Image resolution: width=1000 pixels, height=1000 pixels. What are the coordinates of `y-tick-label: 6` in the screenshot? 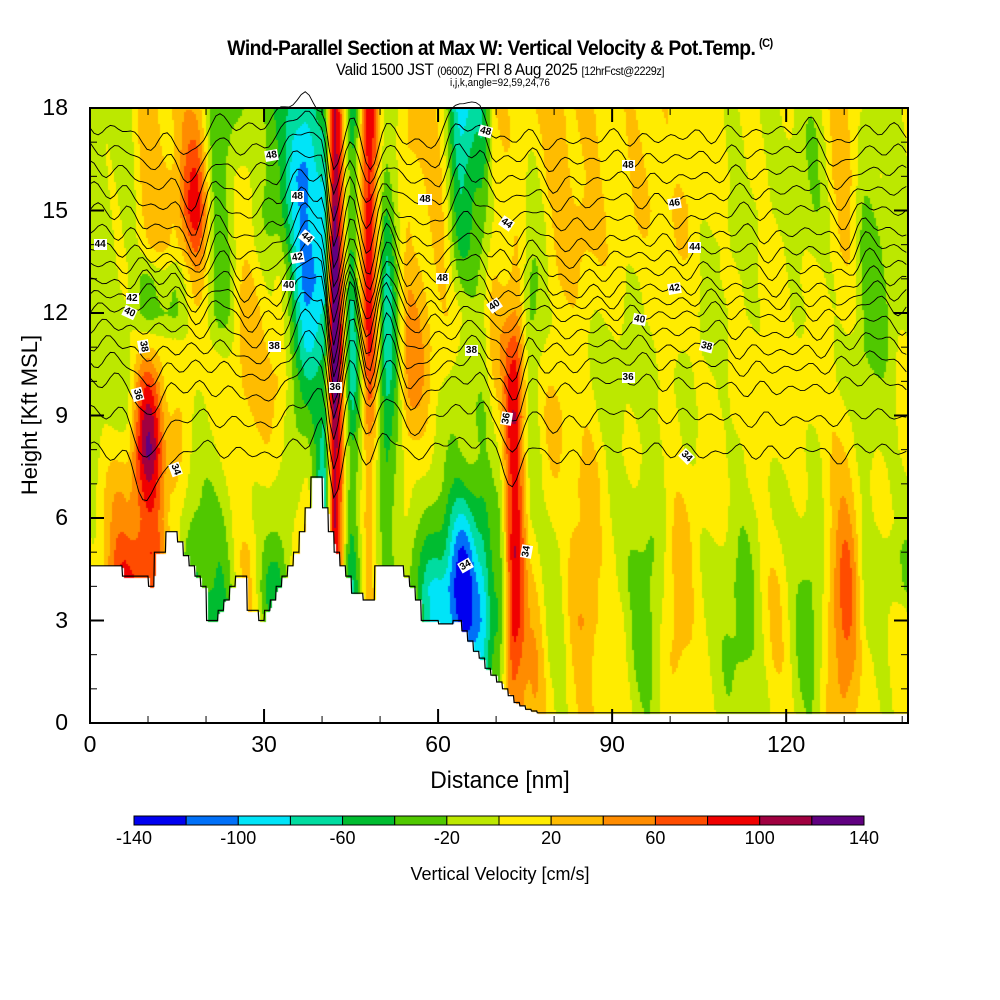 It's located at (61, 517).